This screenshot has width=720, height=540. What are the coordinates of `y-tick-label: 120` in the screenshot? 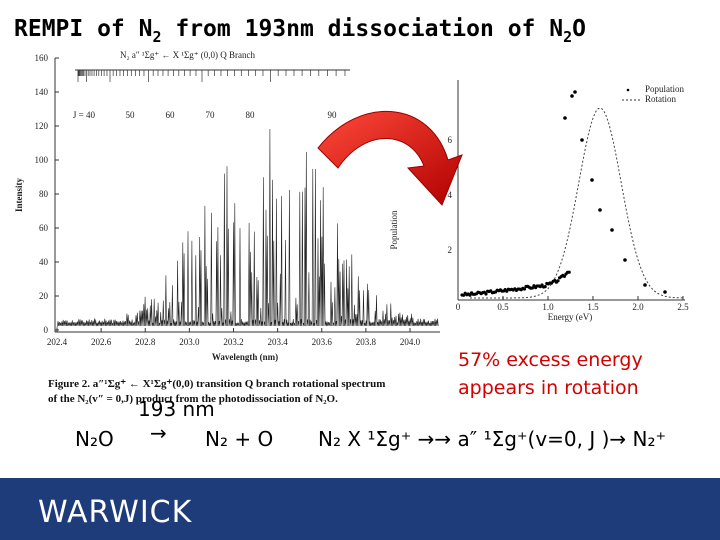 It's located at (42, 126).